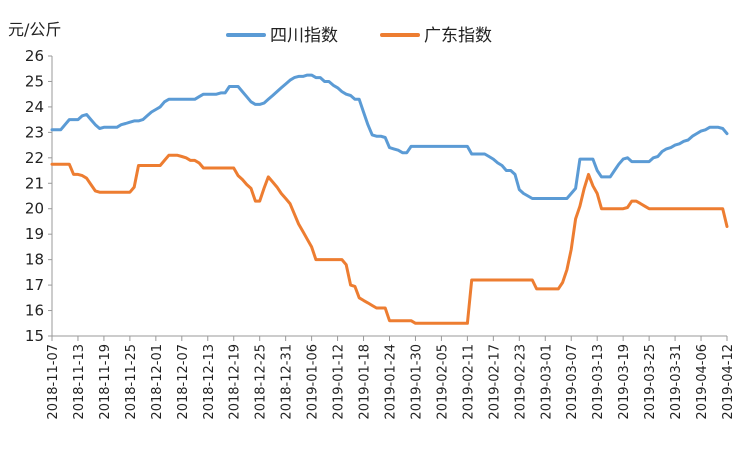 Image resolution: width=751 pixels, height=451 pixels. I want to click on legend-item-sichuan: 四川指数, so click(282, 36).